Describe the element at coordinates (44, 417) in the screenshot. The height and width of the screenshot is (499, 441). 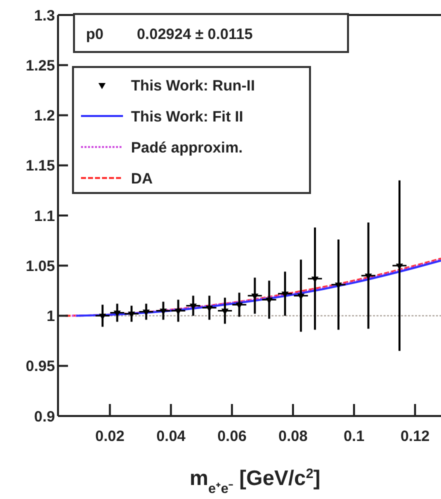
I see `y-tick-label: 0.9` at that location.